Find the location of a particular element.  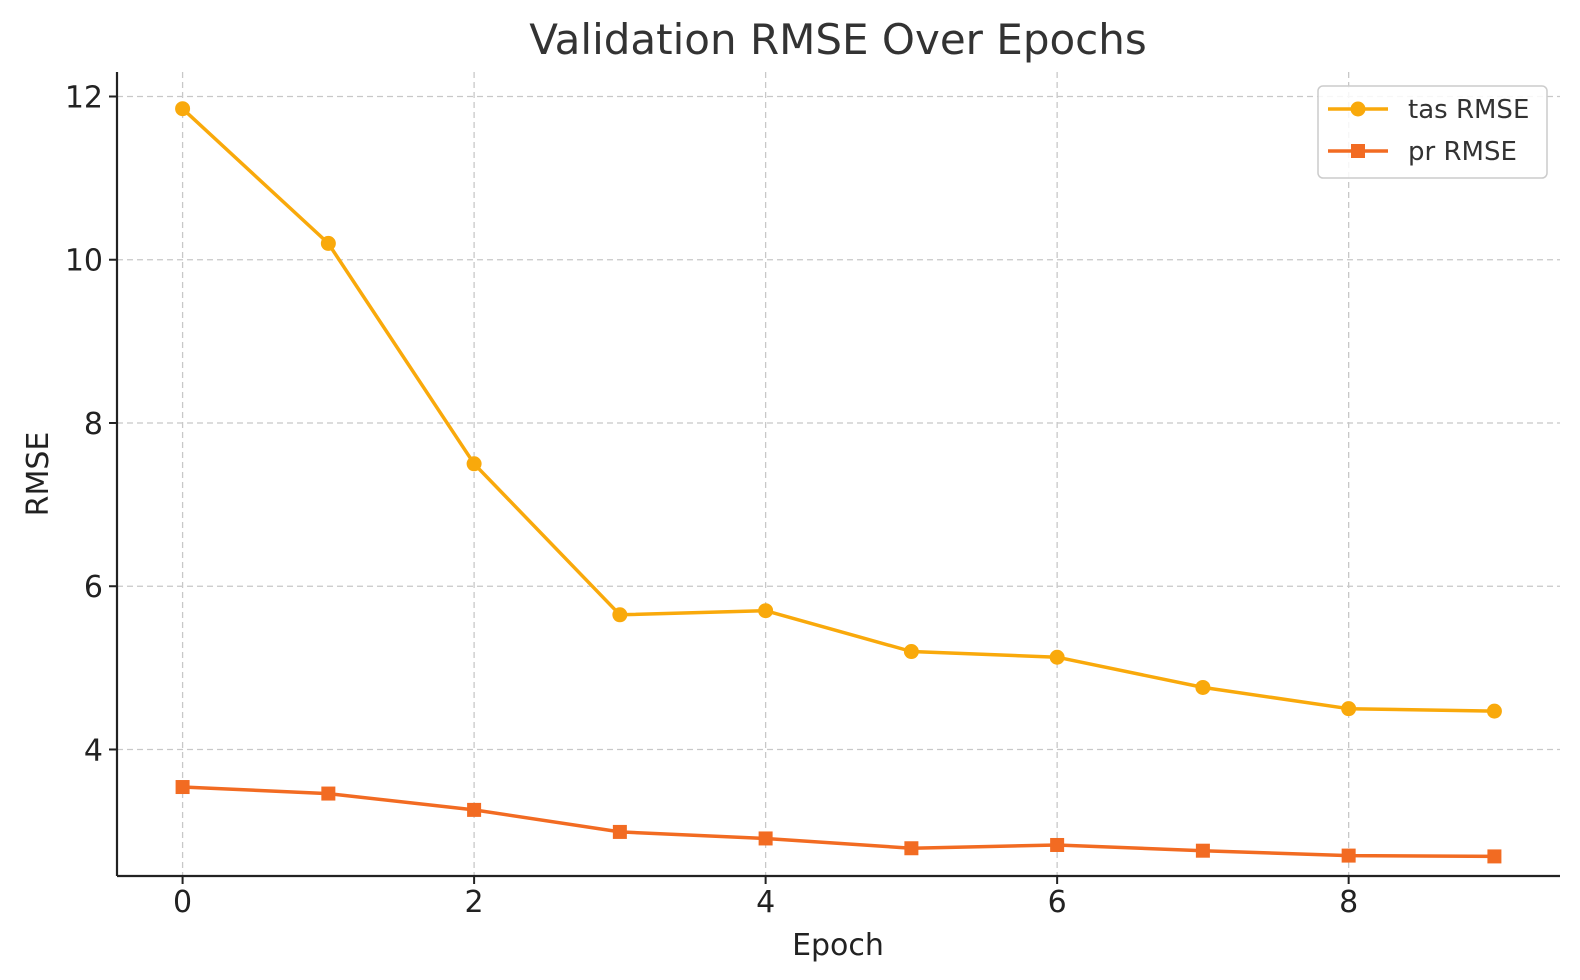

legend-entry-tas: tas RMSE is located at coordinates (1428, 110).